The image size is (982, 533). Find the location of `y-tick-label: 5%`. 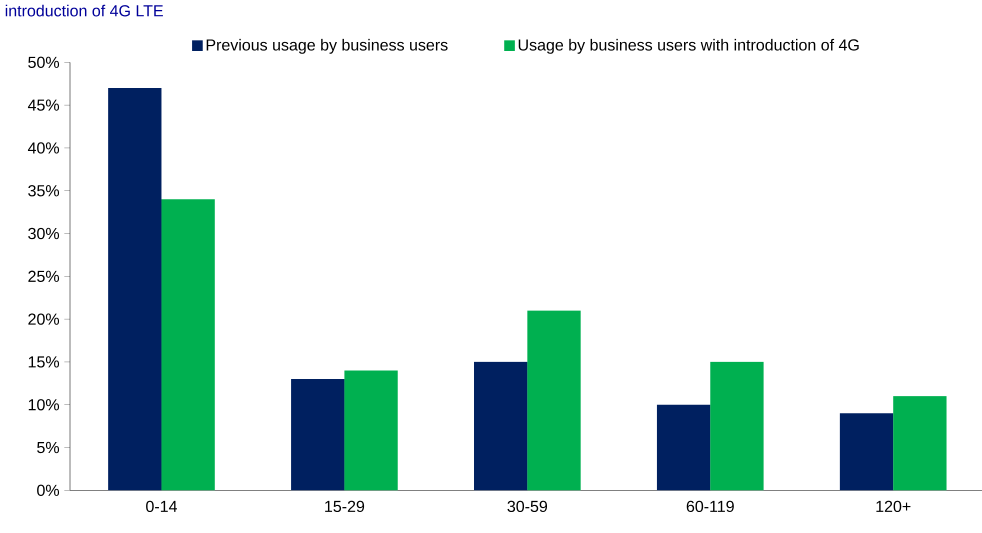

y-tick-label: 5% is located at coordinates (48, 448).